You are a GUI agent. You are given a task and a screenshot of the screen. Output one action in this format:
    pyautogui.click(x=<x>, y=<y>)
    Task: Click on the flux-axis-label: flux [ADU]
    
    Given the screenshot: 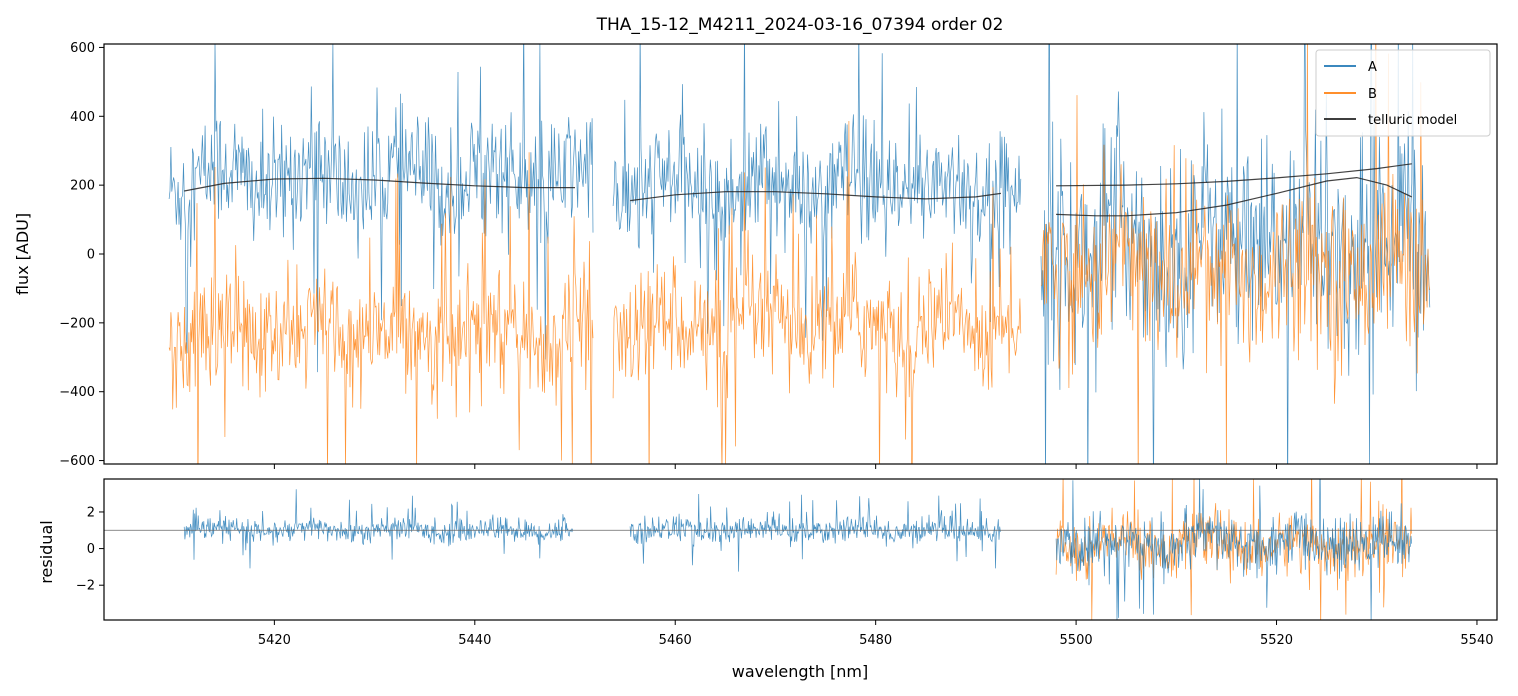 What is the action you would take?
    pyautogui.click(x=22, y=254)
    